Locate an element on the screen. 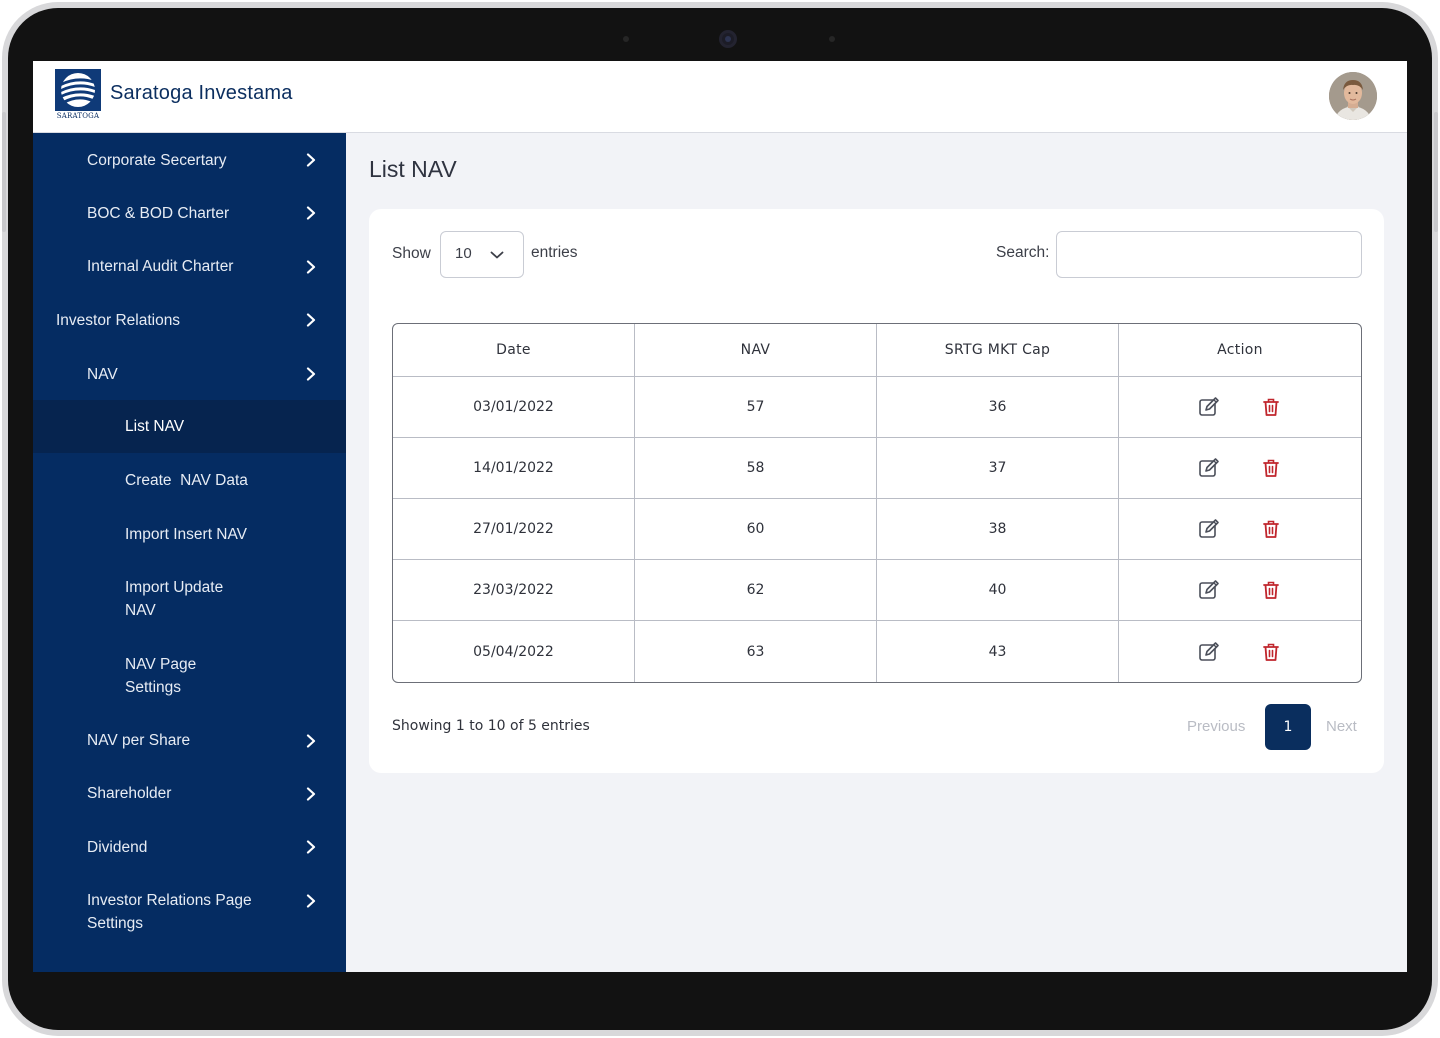 The image size is (1440, 1038). table-header-row: Date NAV SRTG MKT Cap Action is located at coordinates (877, 350).